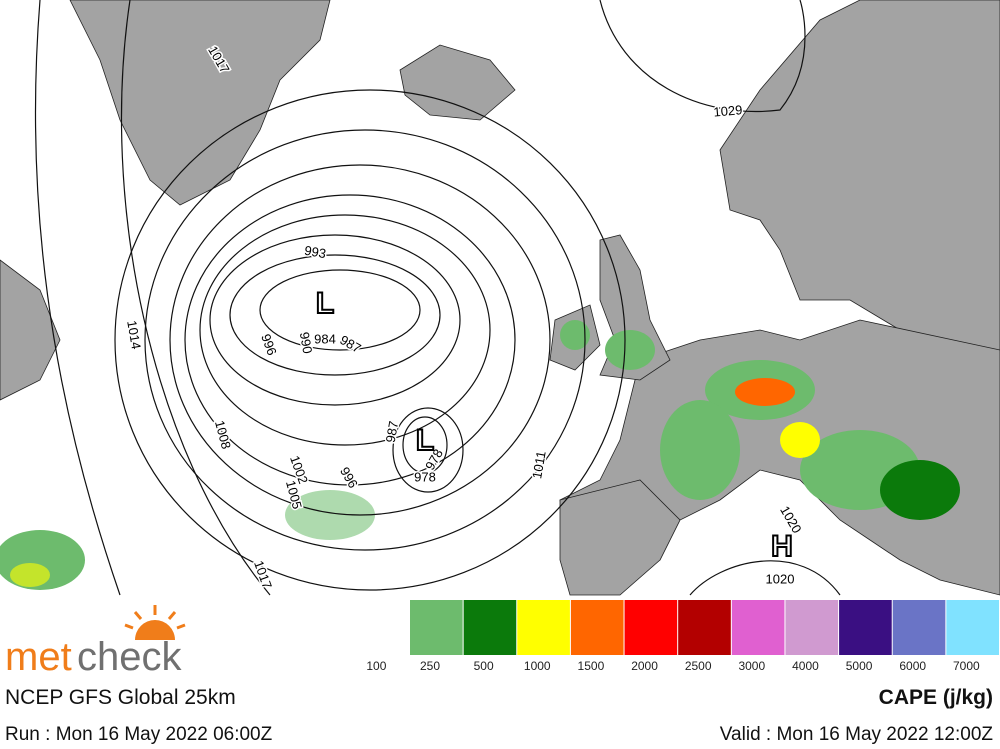  I want to click on model-name: NCEP GFS Global 25km, so click(120, 697).